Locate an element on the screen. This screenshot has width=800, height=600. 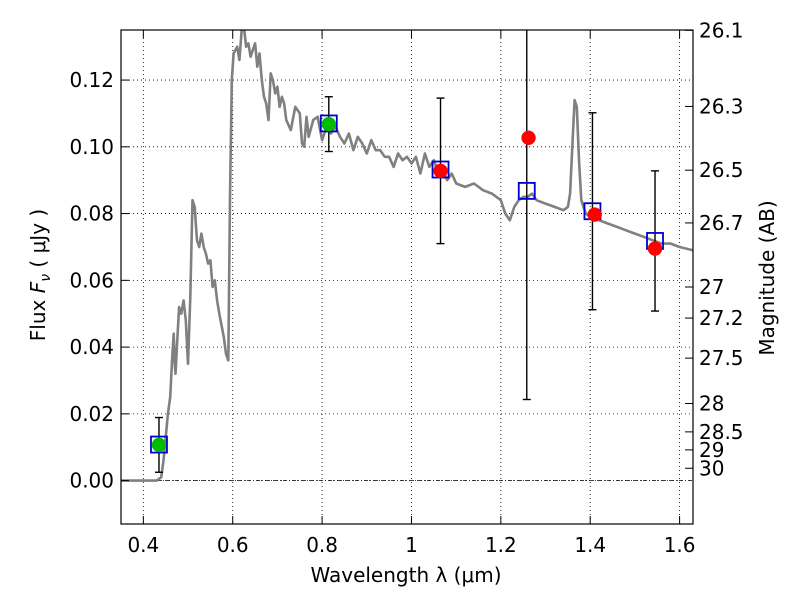
magnitude-tick-label: 26.5 is located at coordinates (721, 170).